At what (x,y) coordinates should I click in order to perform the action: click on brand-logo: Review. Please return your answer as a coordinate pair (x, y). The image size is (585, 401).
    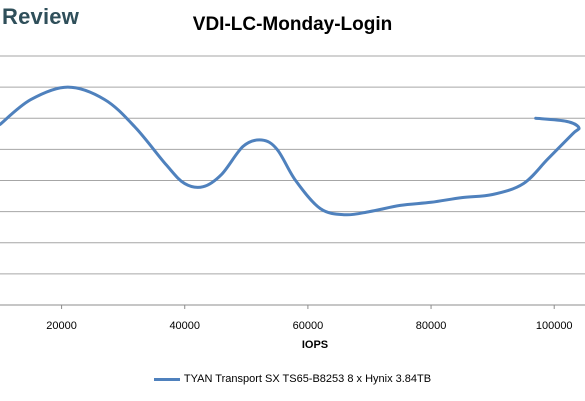
    Looking at the image, I should click on (41, 16).